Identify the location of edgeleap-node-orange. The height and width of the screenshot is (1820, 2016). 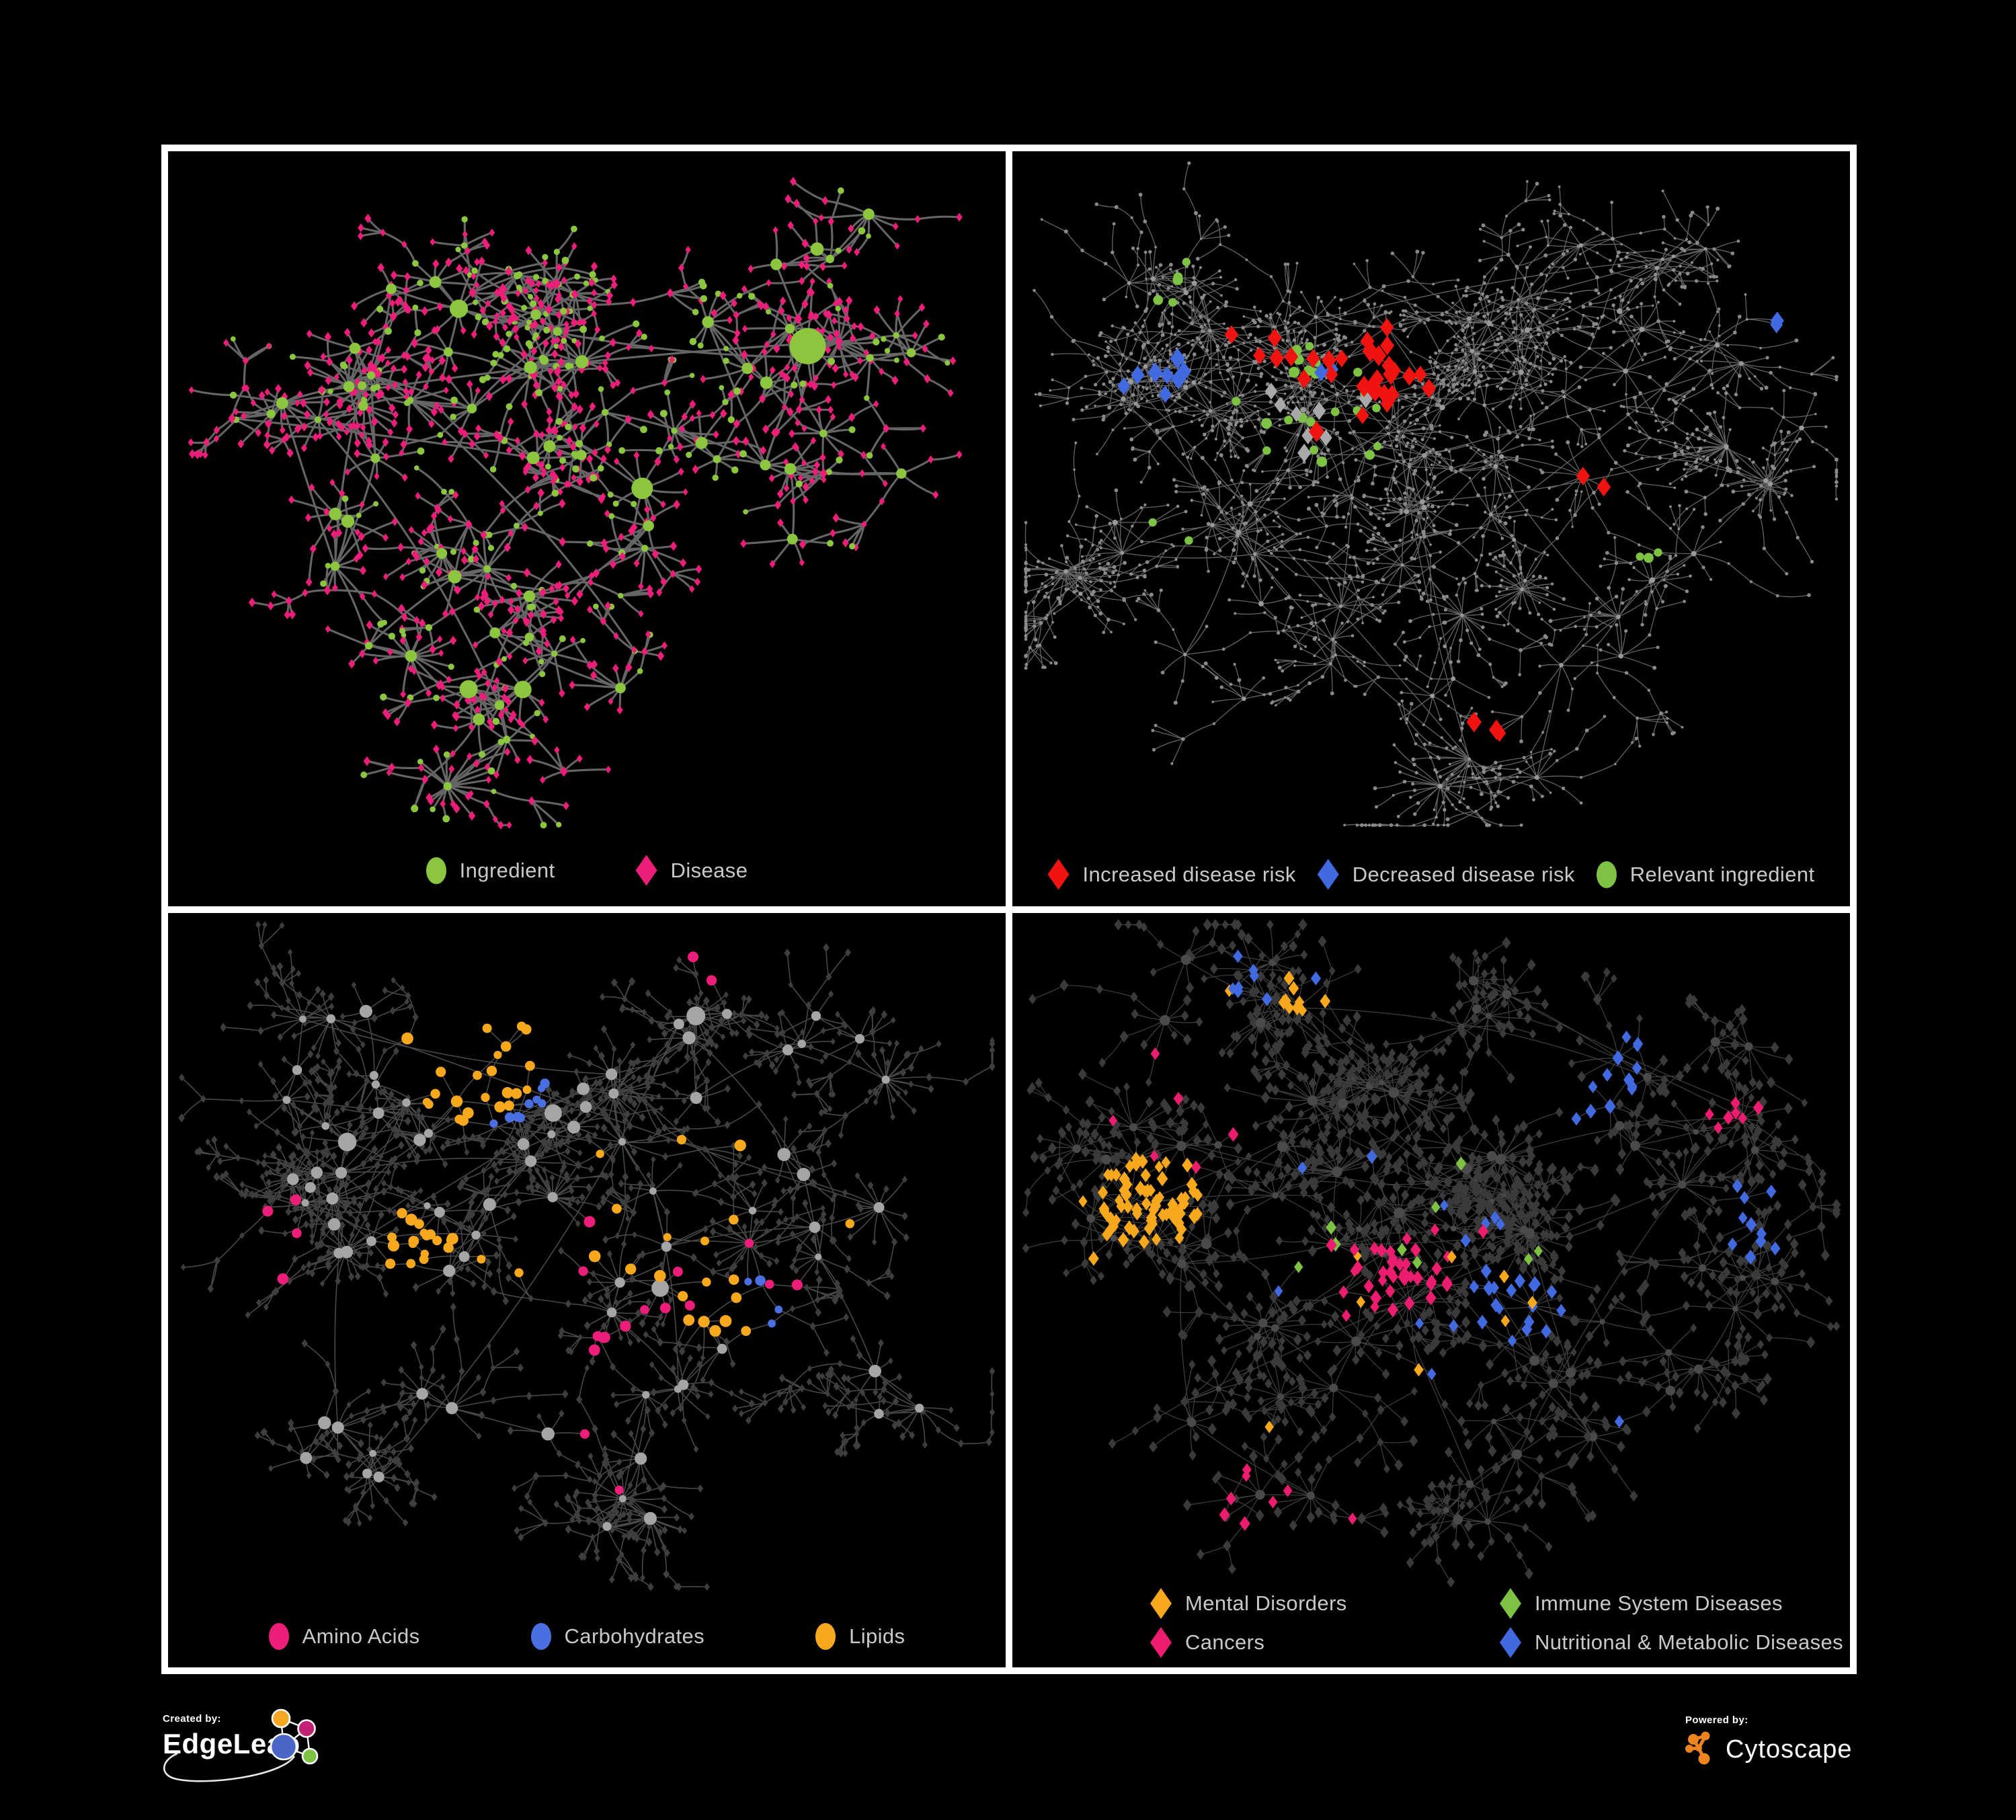
(281, 1718).